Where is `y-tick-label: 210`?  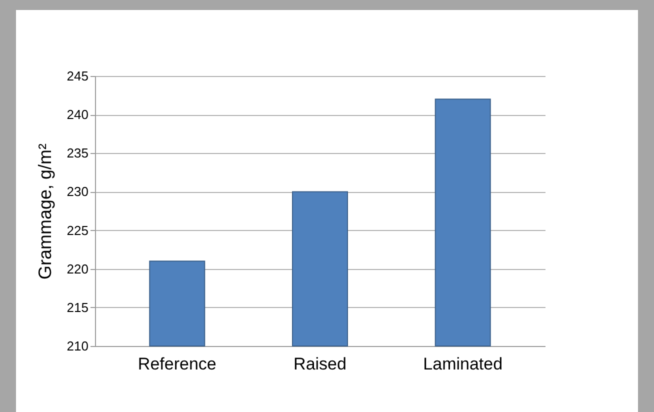 y-tick-label: 210 is located at coordinates (77, 346).